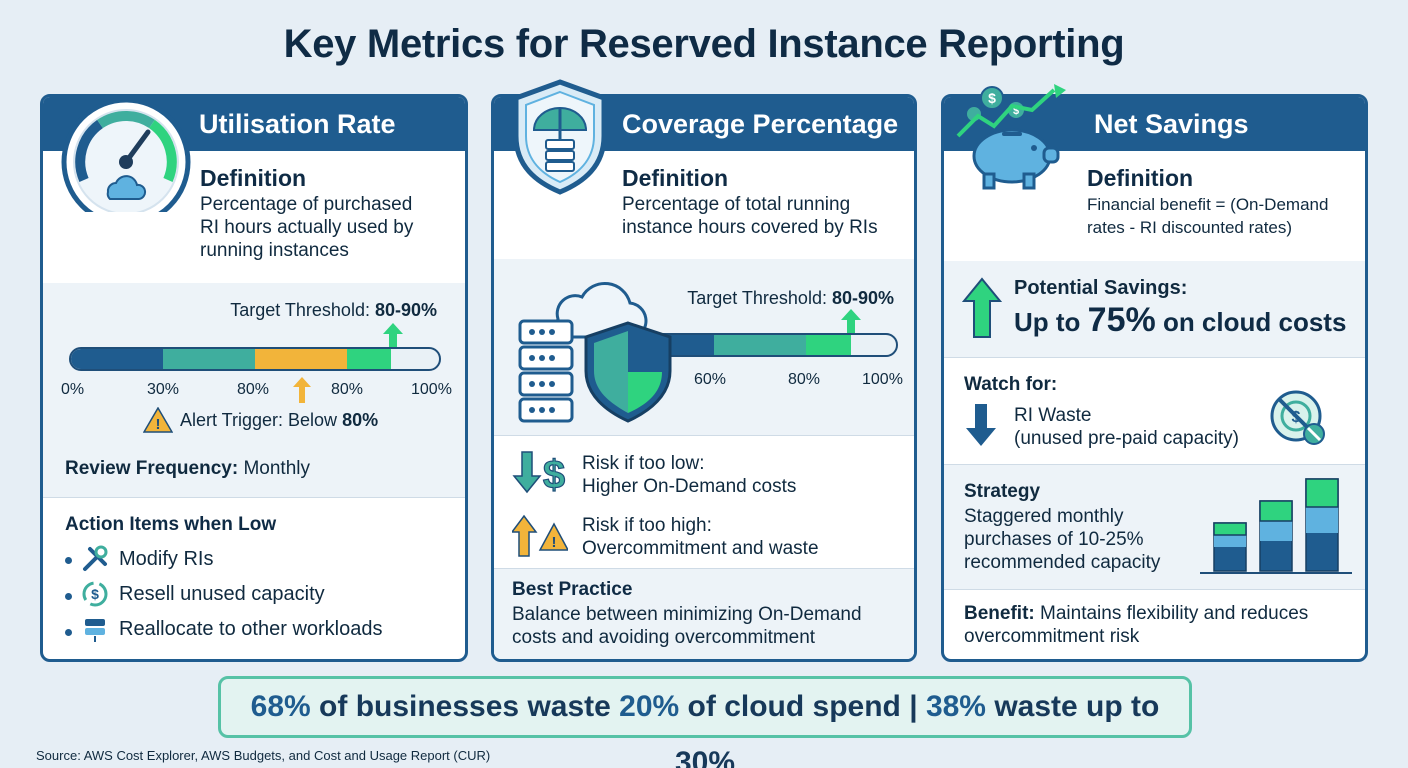  What do you see at coordinates (1053, 415) in the screenshot?
I see `watch-line: RI Waste` at bounding box center [1053, 415].